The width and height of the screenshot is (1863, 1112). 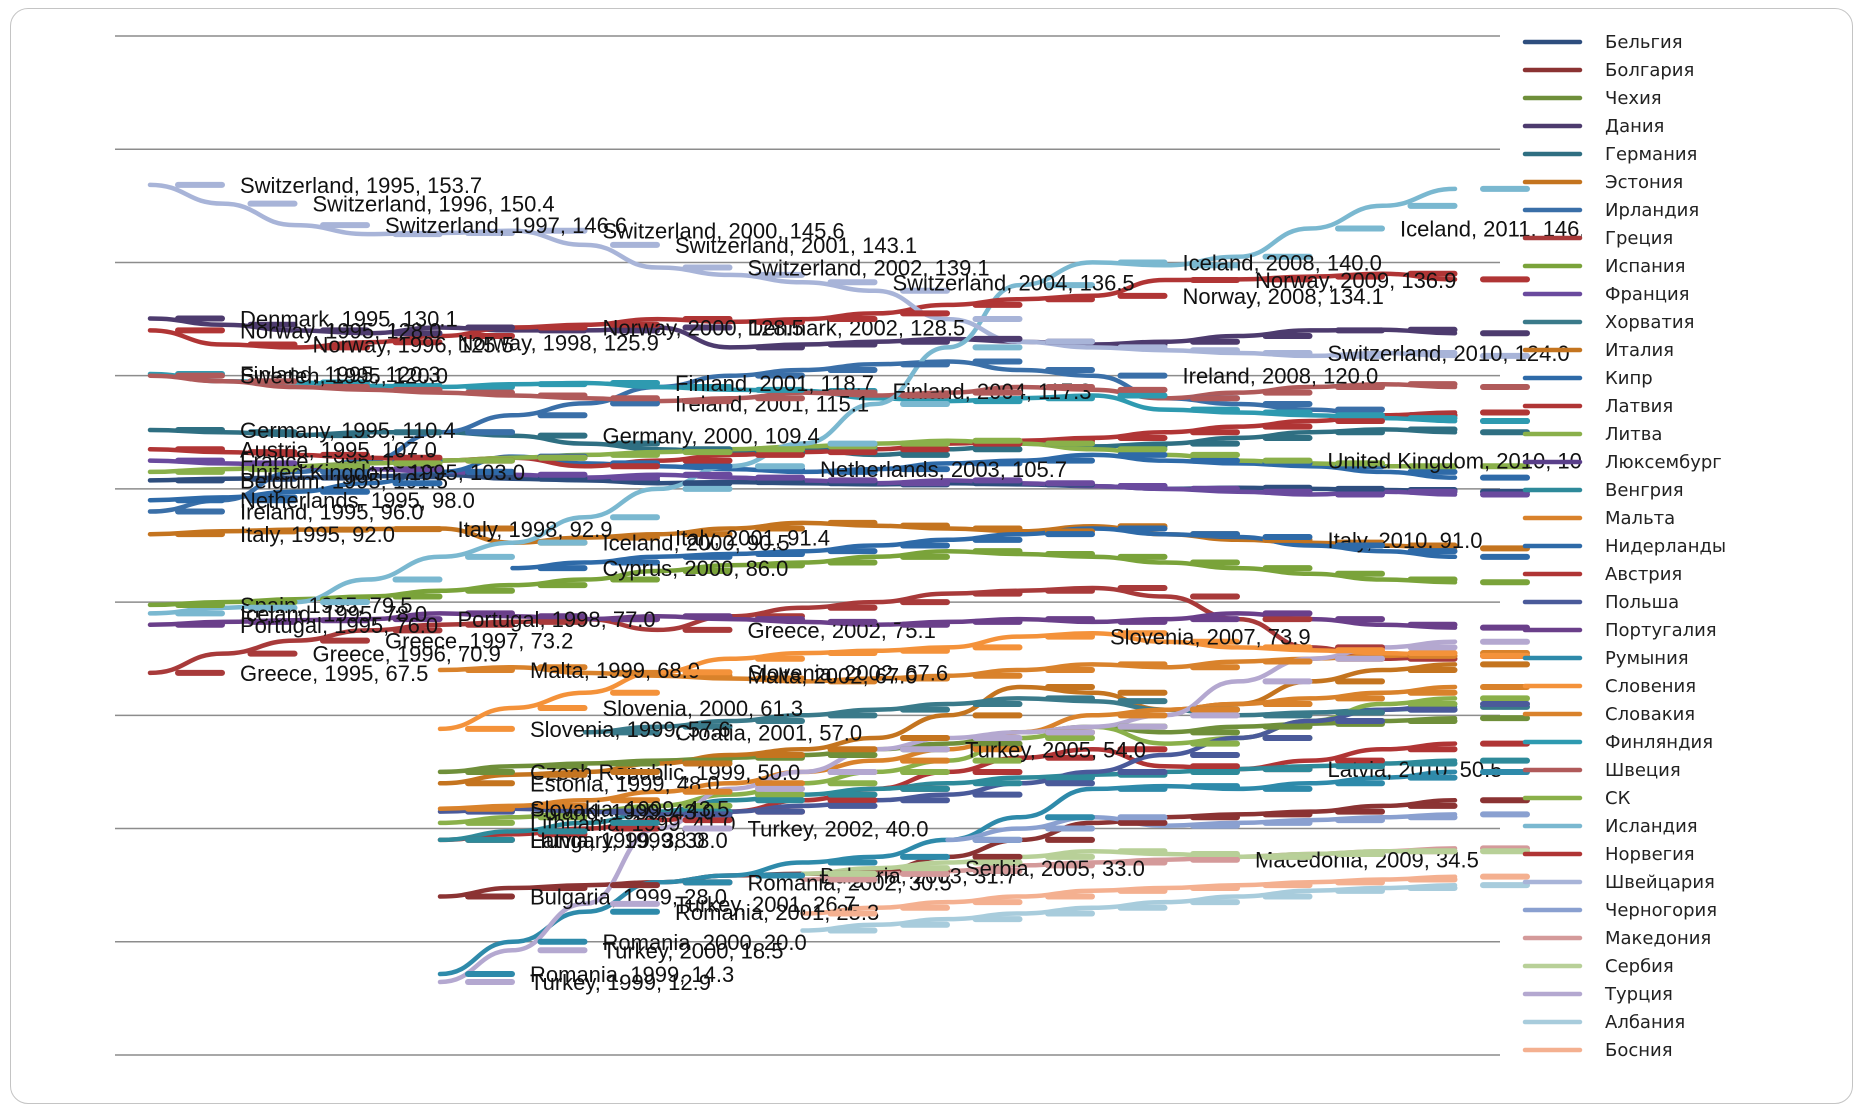 I want to click on legend-entry-1: Болгария, so click(x=1649, y=70).